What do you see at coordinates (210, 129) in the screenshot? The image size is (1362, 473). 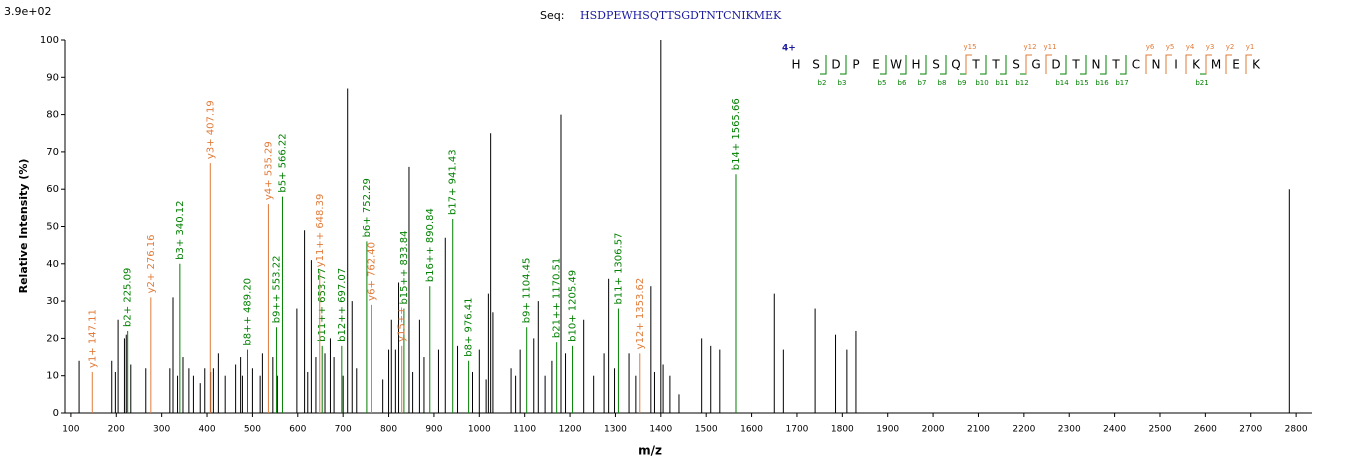 I see `ion-label: y3+ 407.19` at bounding box center [210, 129].